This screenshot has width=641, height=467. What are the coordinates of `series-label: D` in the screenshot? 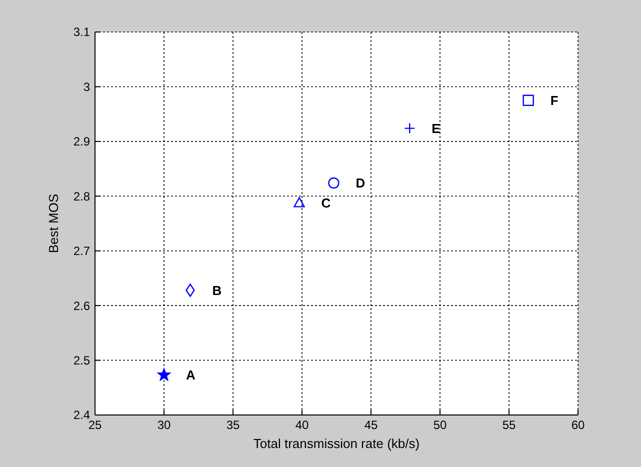 It's located at (361, 183).